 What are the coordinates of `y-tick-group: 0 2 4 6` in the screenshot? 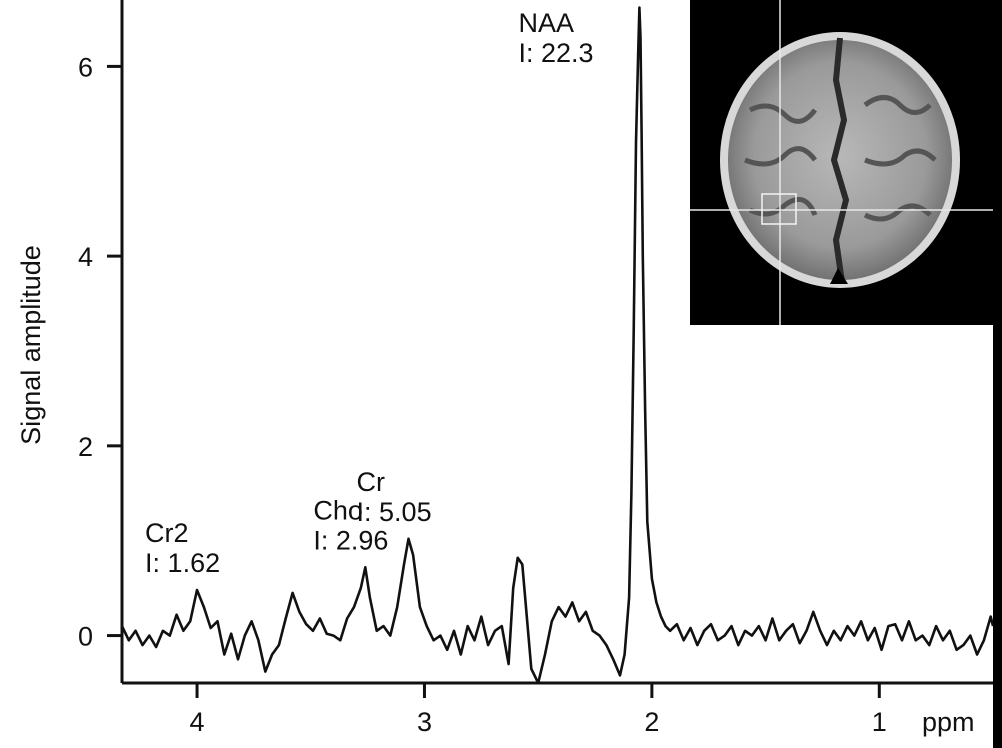 It's located at (100, 352).